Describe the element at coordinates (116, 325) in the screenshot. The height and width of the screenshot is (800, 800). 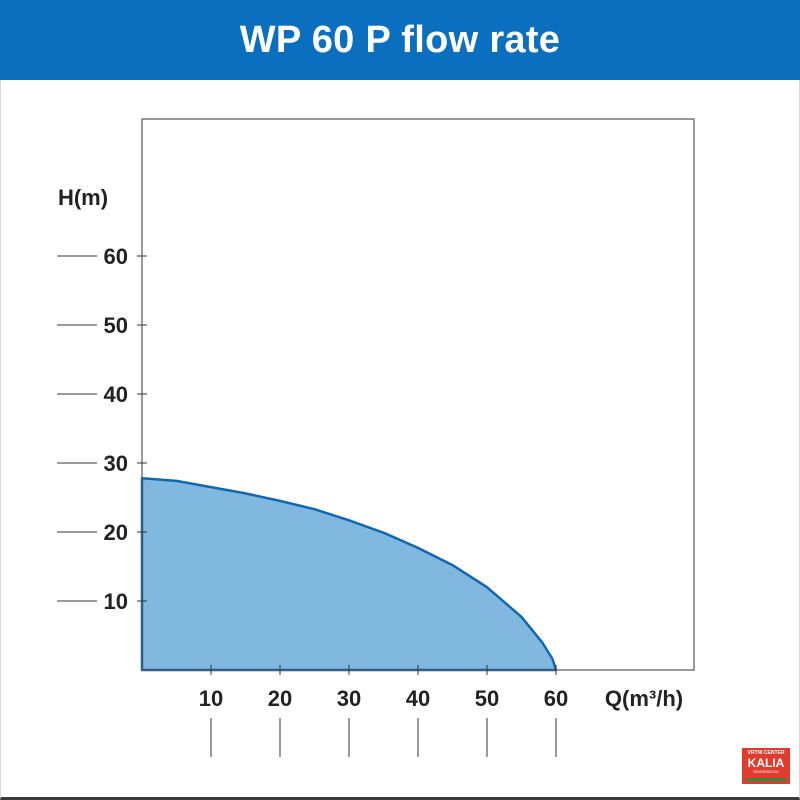
I see `y-tick-label: 50` at that location.